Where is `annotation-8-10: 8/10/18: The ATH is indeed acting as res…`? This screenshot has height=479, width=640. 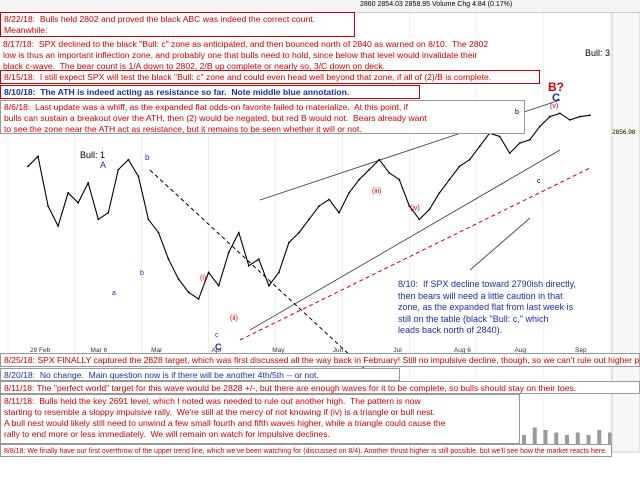
annotation-8-10: 8/10/18: The ATH is indeed acting as res… is located at coordinates (210, 92).